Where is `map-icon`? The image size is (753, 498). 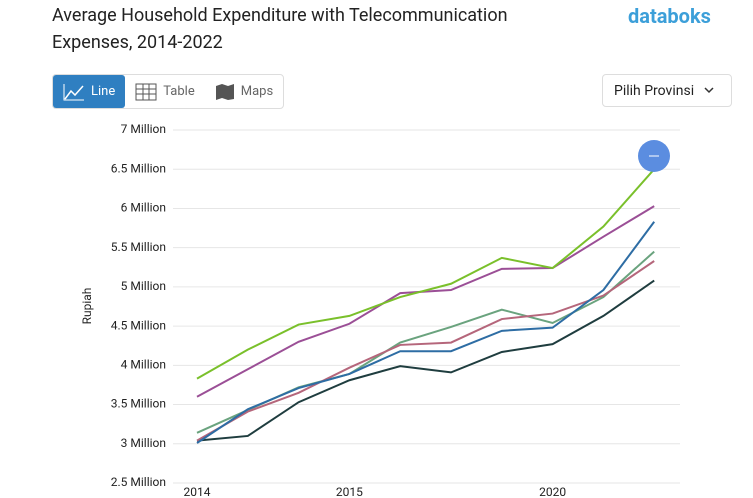
map-icon is located at coordinates (224, 91).